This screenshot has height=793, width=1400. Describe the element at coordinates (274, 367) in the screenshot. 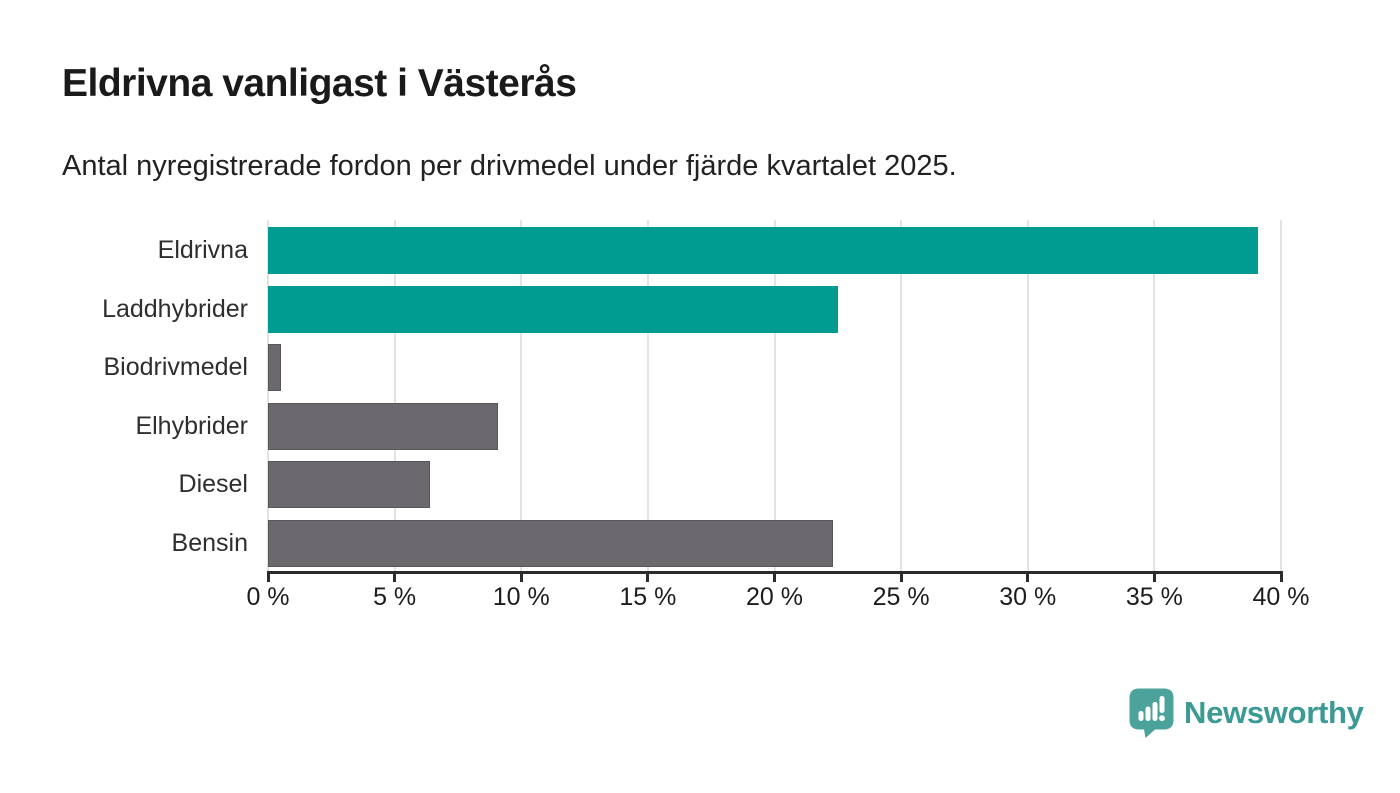

I see `bar-biodrivmedel` at that location.